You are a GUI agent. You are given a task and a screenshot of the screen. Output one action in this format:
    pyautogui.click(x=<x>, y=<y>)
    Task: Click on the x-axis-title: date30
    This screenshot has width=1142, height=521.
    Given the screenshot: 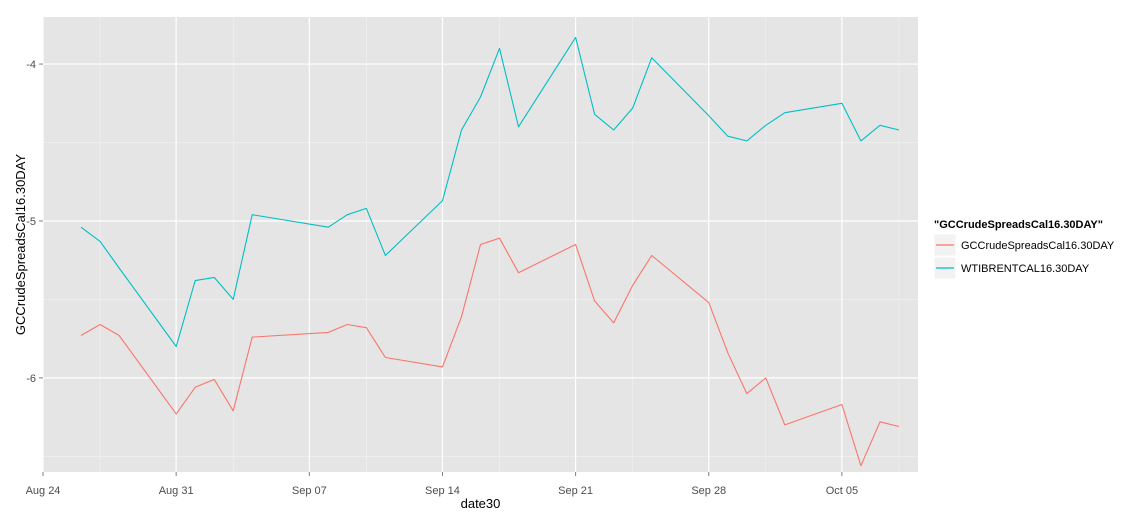 What is the action you would take?
    pyautogui.click(x=481, y=503)
    